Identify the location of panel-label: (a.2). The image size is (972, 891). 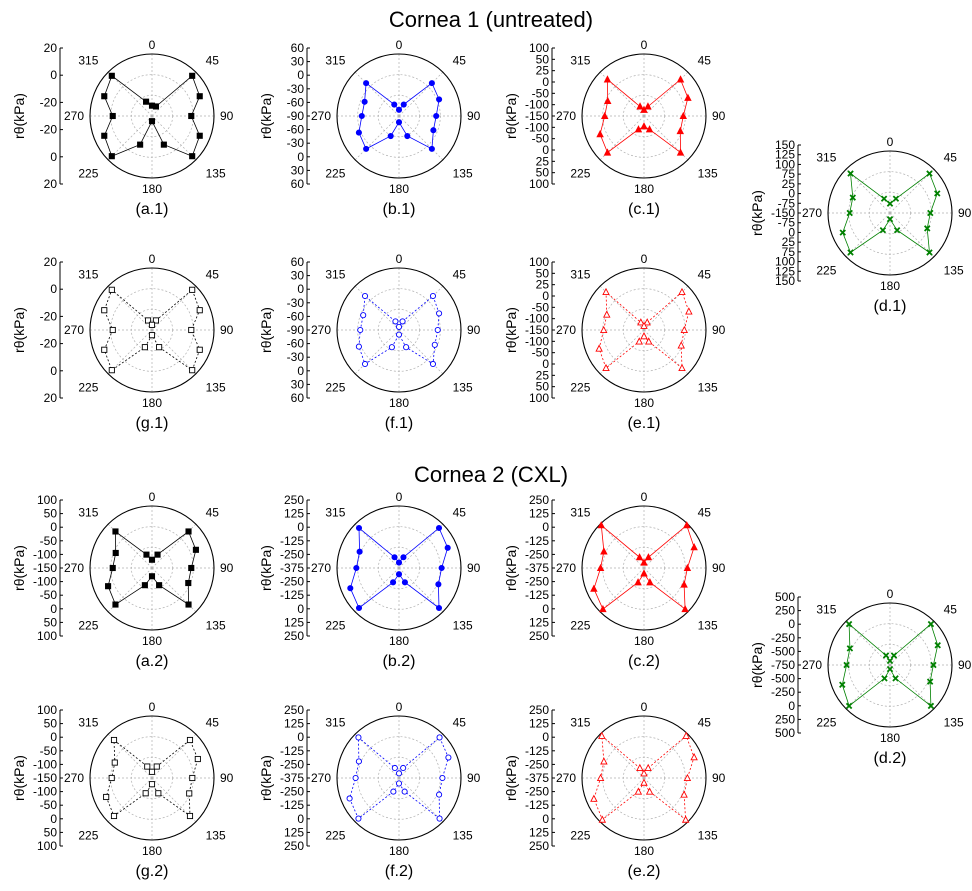
(152, 661).